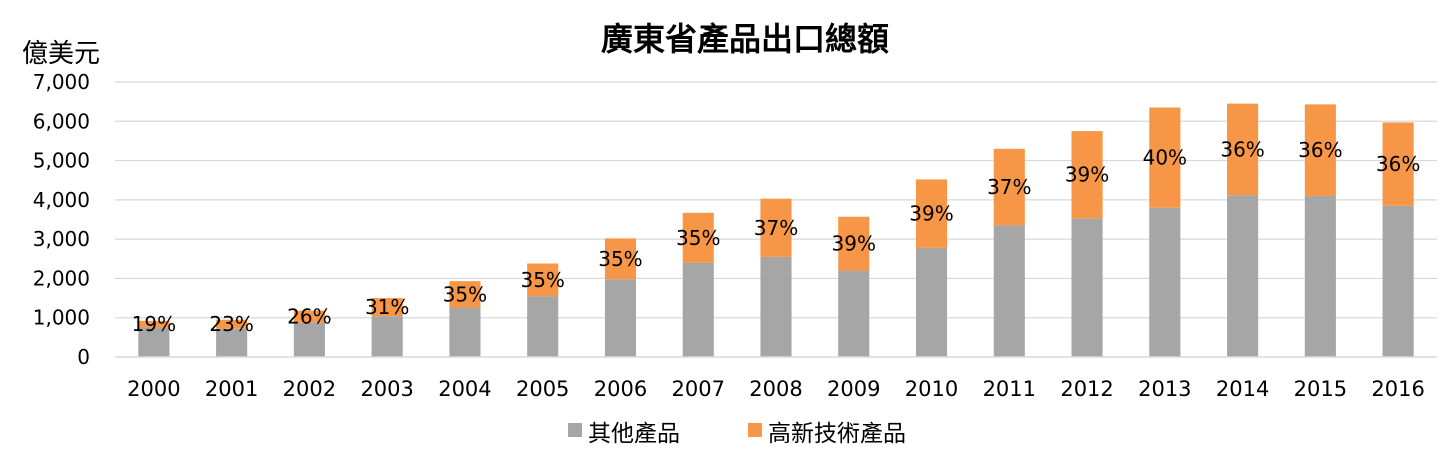 The height and width of the screenshot is (451, 1453). I want to click on data-label: 40%, so click(1165, 158).